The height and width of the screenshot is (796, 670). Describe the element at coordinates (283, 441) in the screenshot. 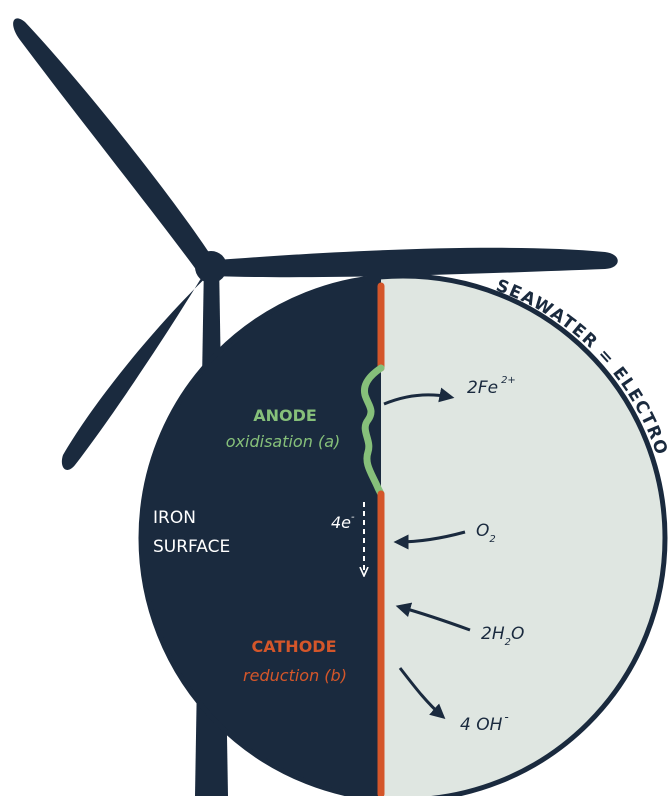

I see `anode-subtitle: oxidisation (a)` at that location.